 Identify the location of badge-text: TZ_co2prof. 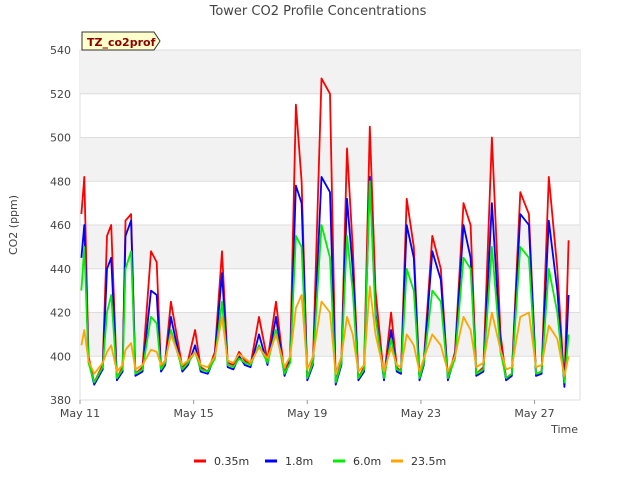
(121, 42).